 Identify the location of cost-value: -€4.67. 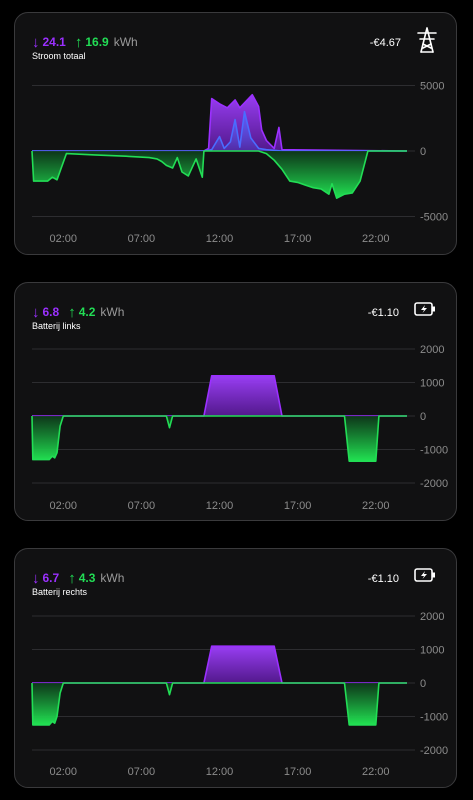
(385, 43).